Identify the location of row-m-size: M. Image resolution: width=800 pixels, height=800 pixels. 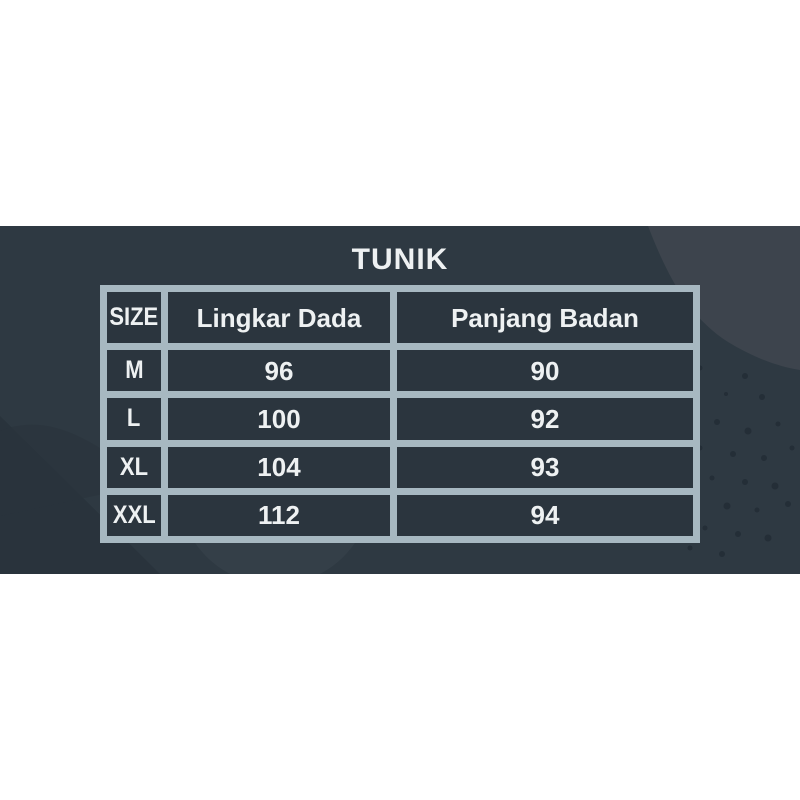
(134, 371).